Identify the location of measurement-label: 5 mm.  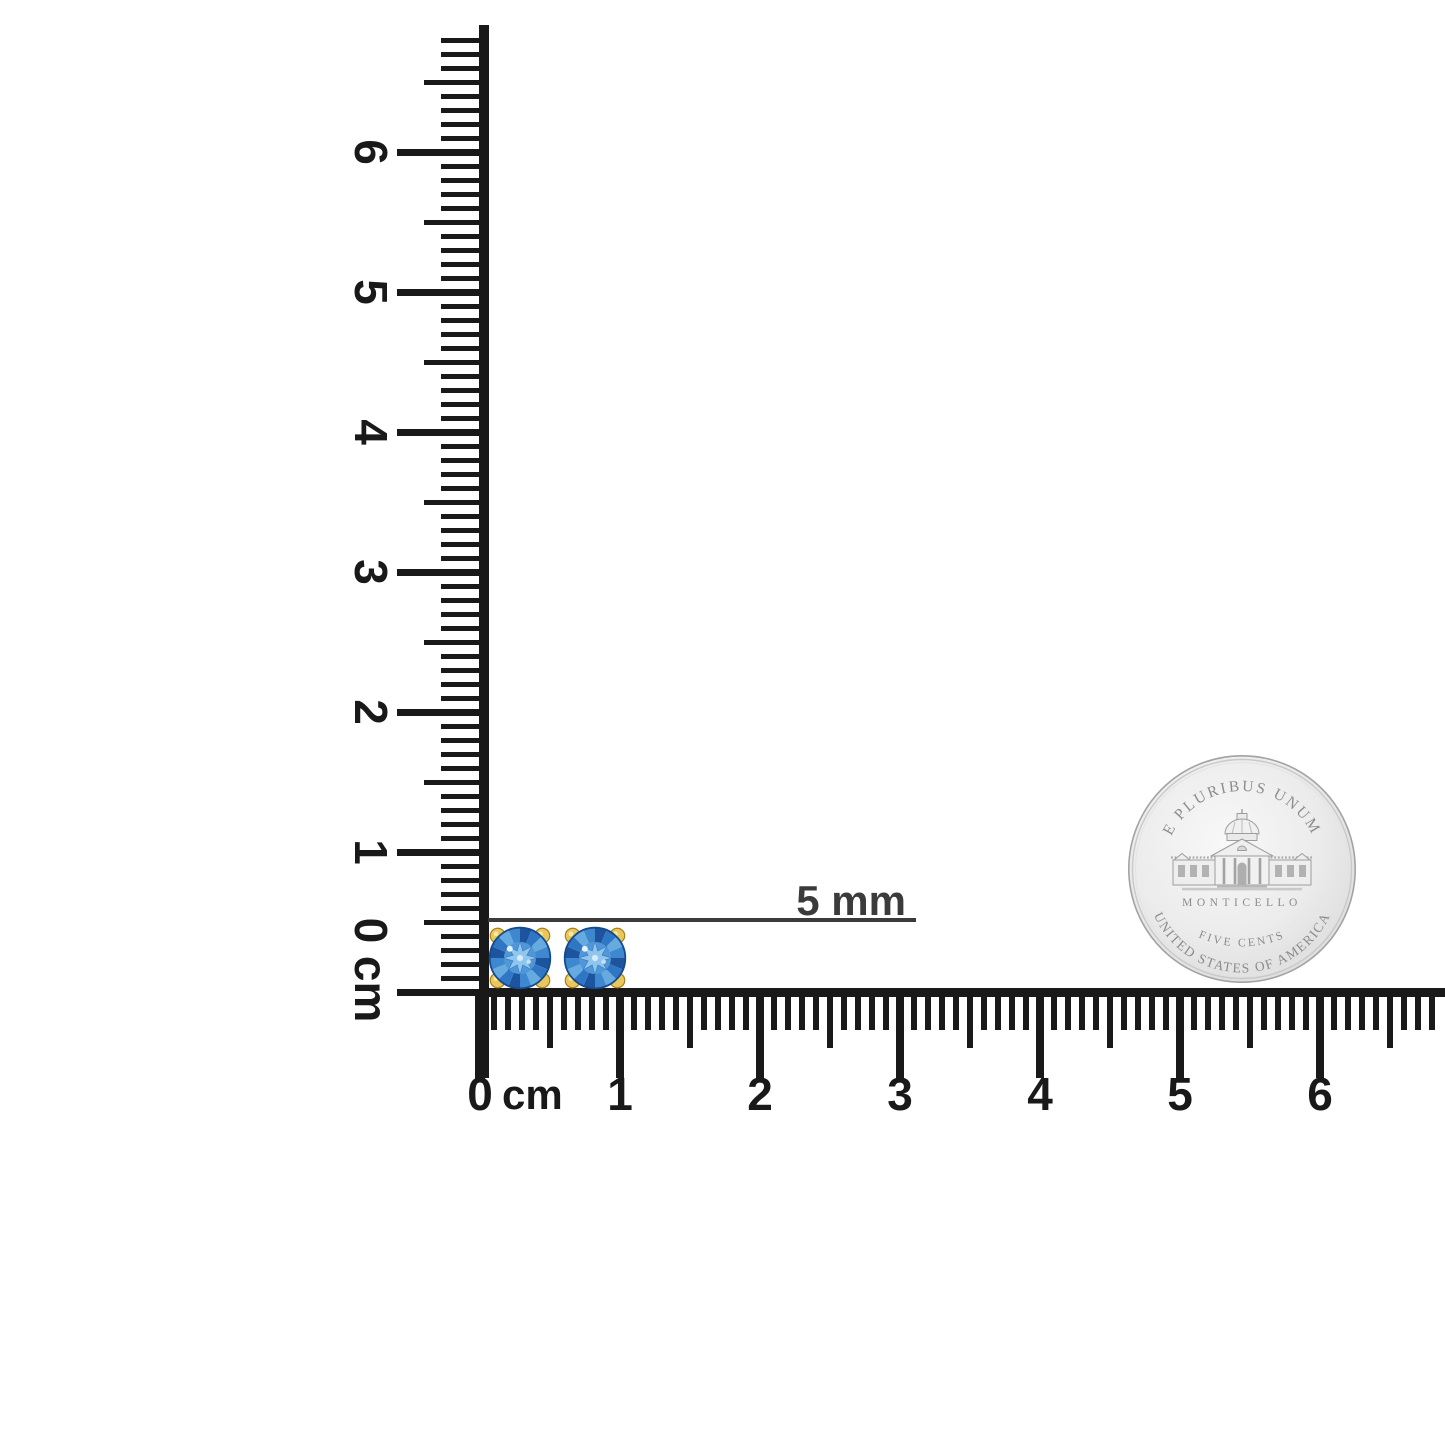
(851, 900).